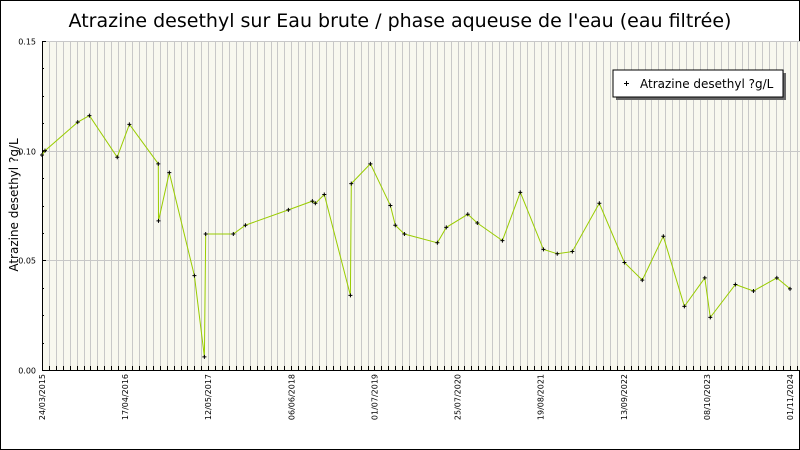 This screenshot has height=450, width=800. Describe the element at coordinates (374, 397) in the screenshot. I see `x-tick-label: 01/07/2019` at that location.